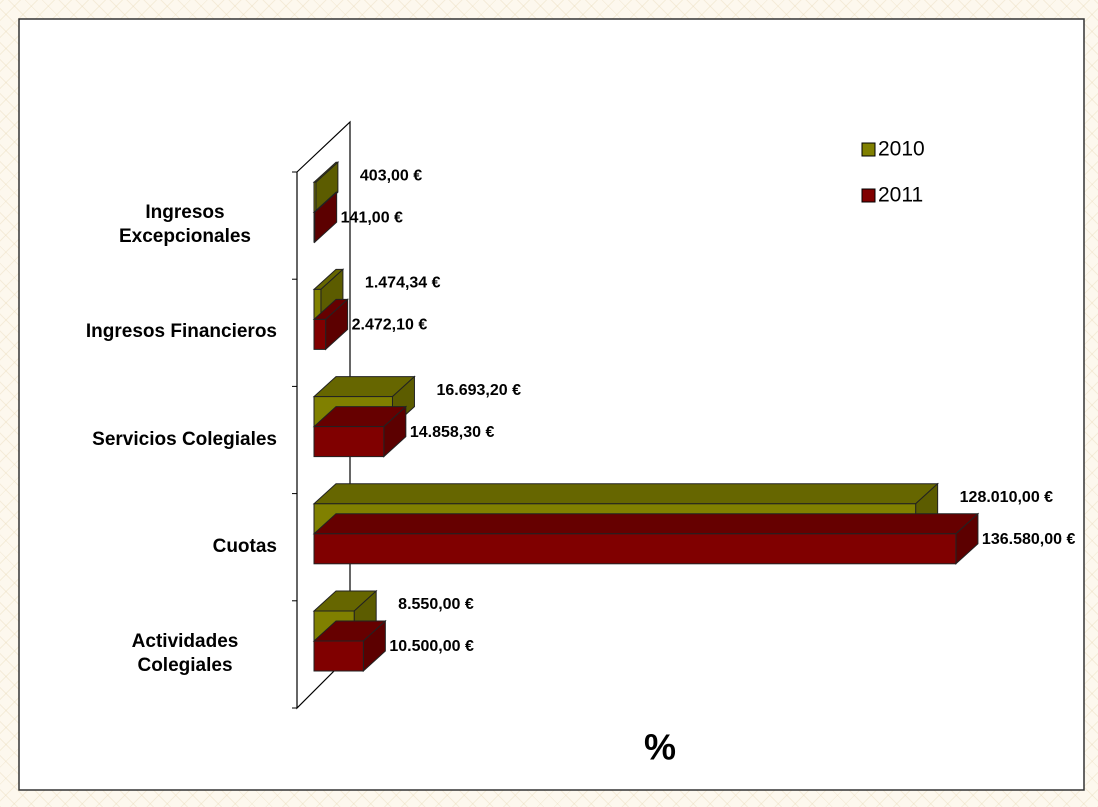 The height and width of the screenshot is (807, 1098). Describe the element at coordinates (390, 325) in the screenshot. I see `value-label: 2.472,10 €` at that location.